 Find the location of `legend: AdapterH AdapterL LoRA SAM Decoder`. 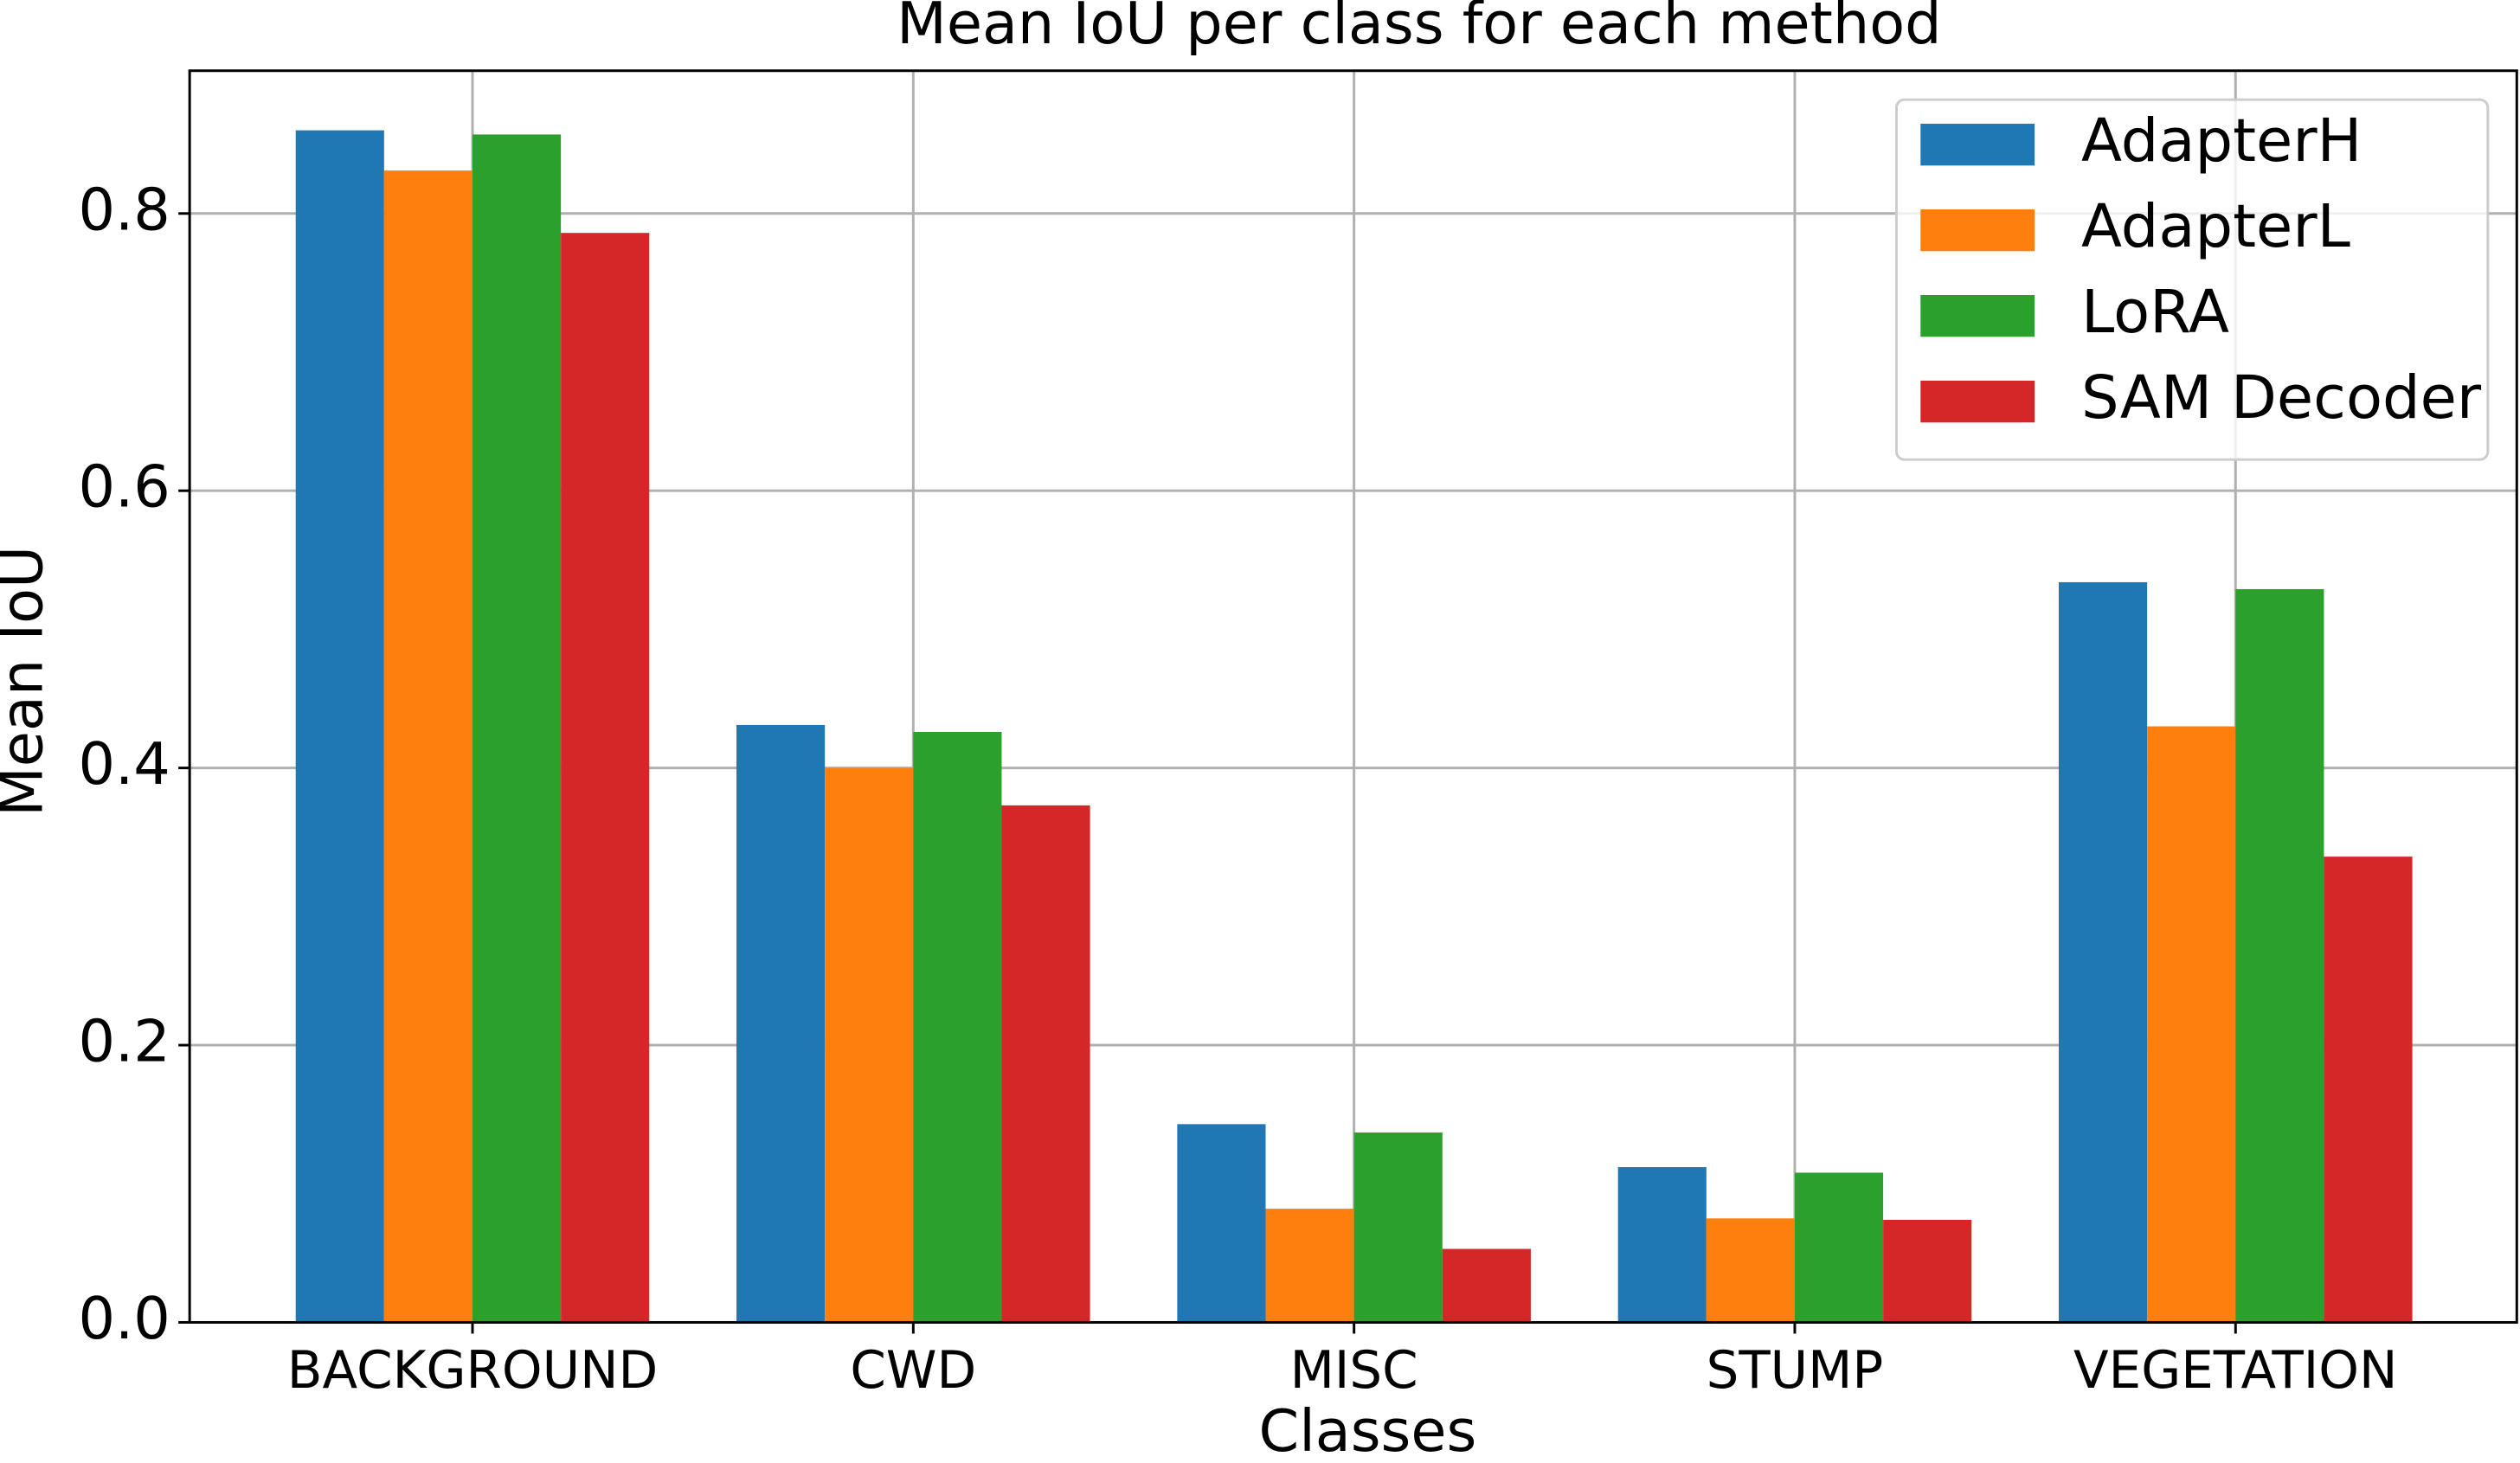

legend: AdapterH AdapterL LoRA SAM Decoder is located at coordinates (2192, 279).